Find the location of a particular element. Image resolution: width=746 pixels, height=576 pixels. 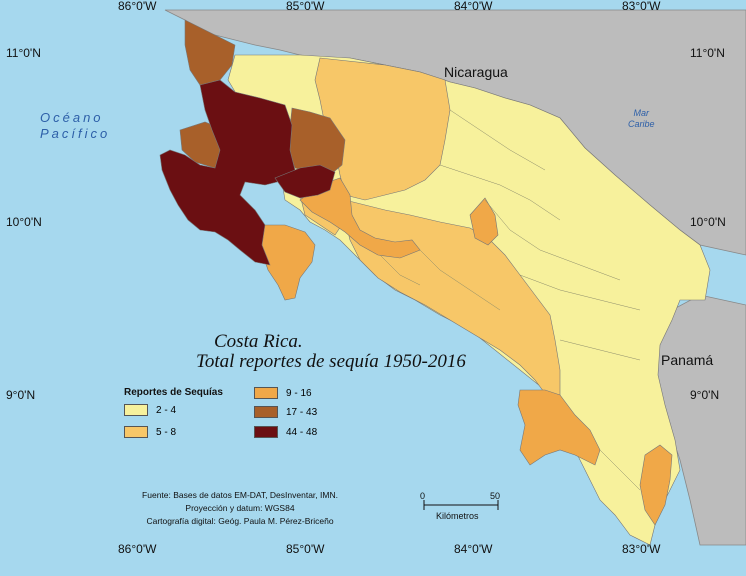

right-tick-11n: 11°0'N is located at coordinates (707, 53).